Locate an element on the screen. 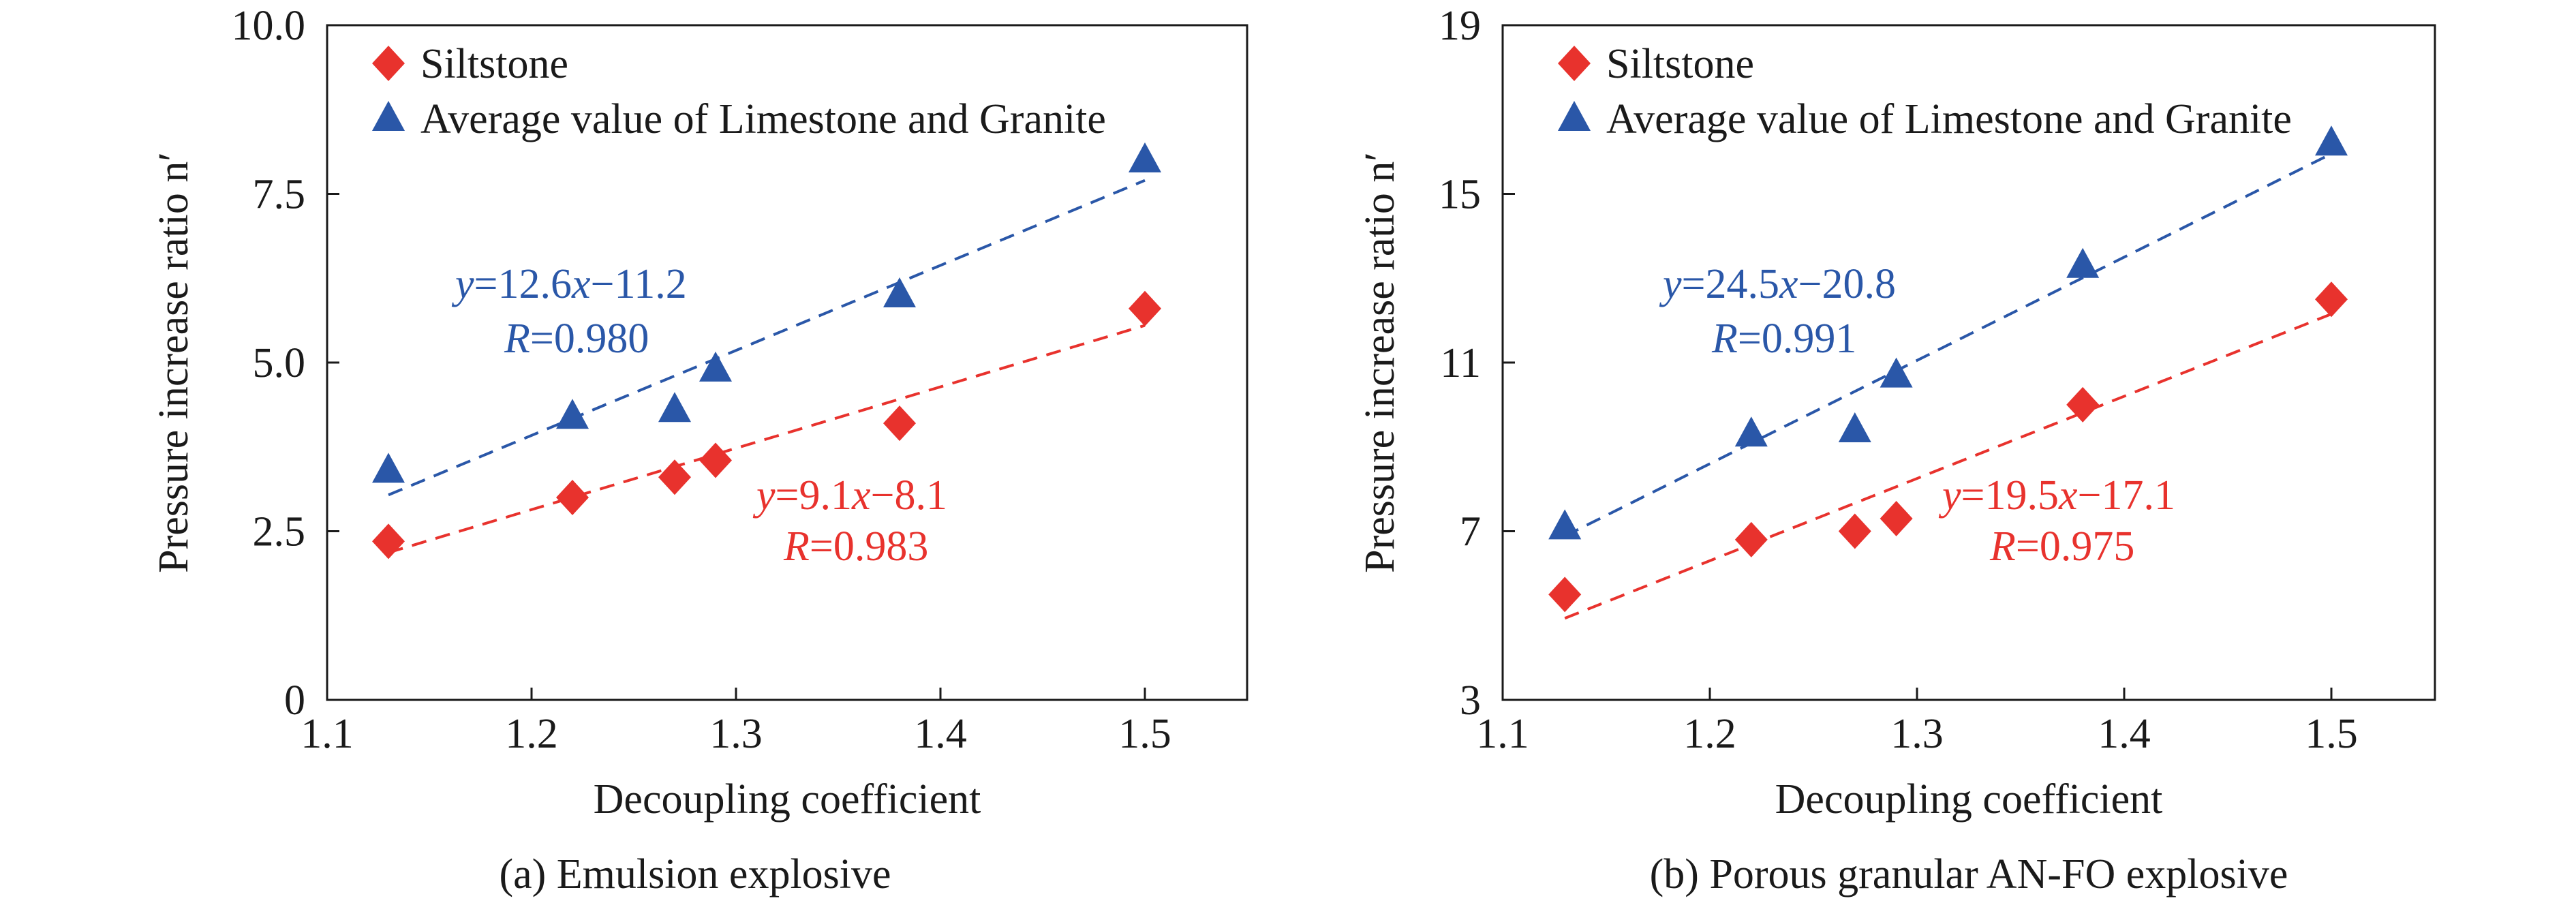  svg-text: R=0.983 is located at coordinates (855, 546).